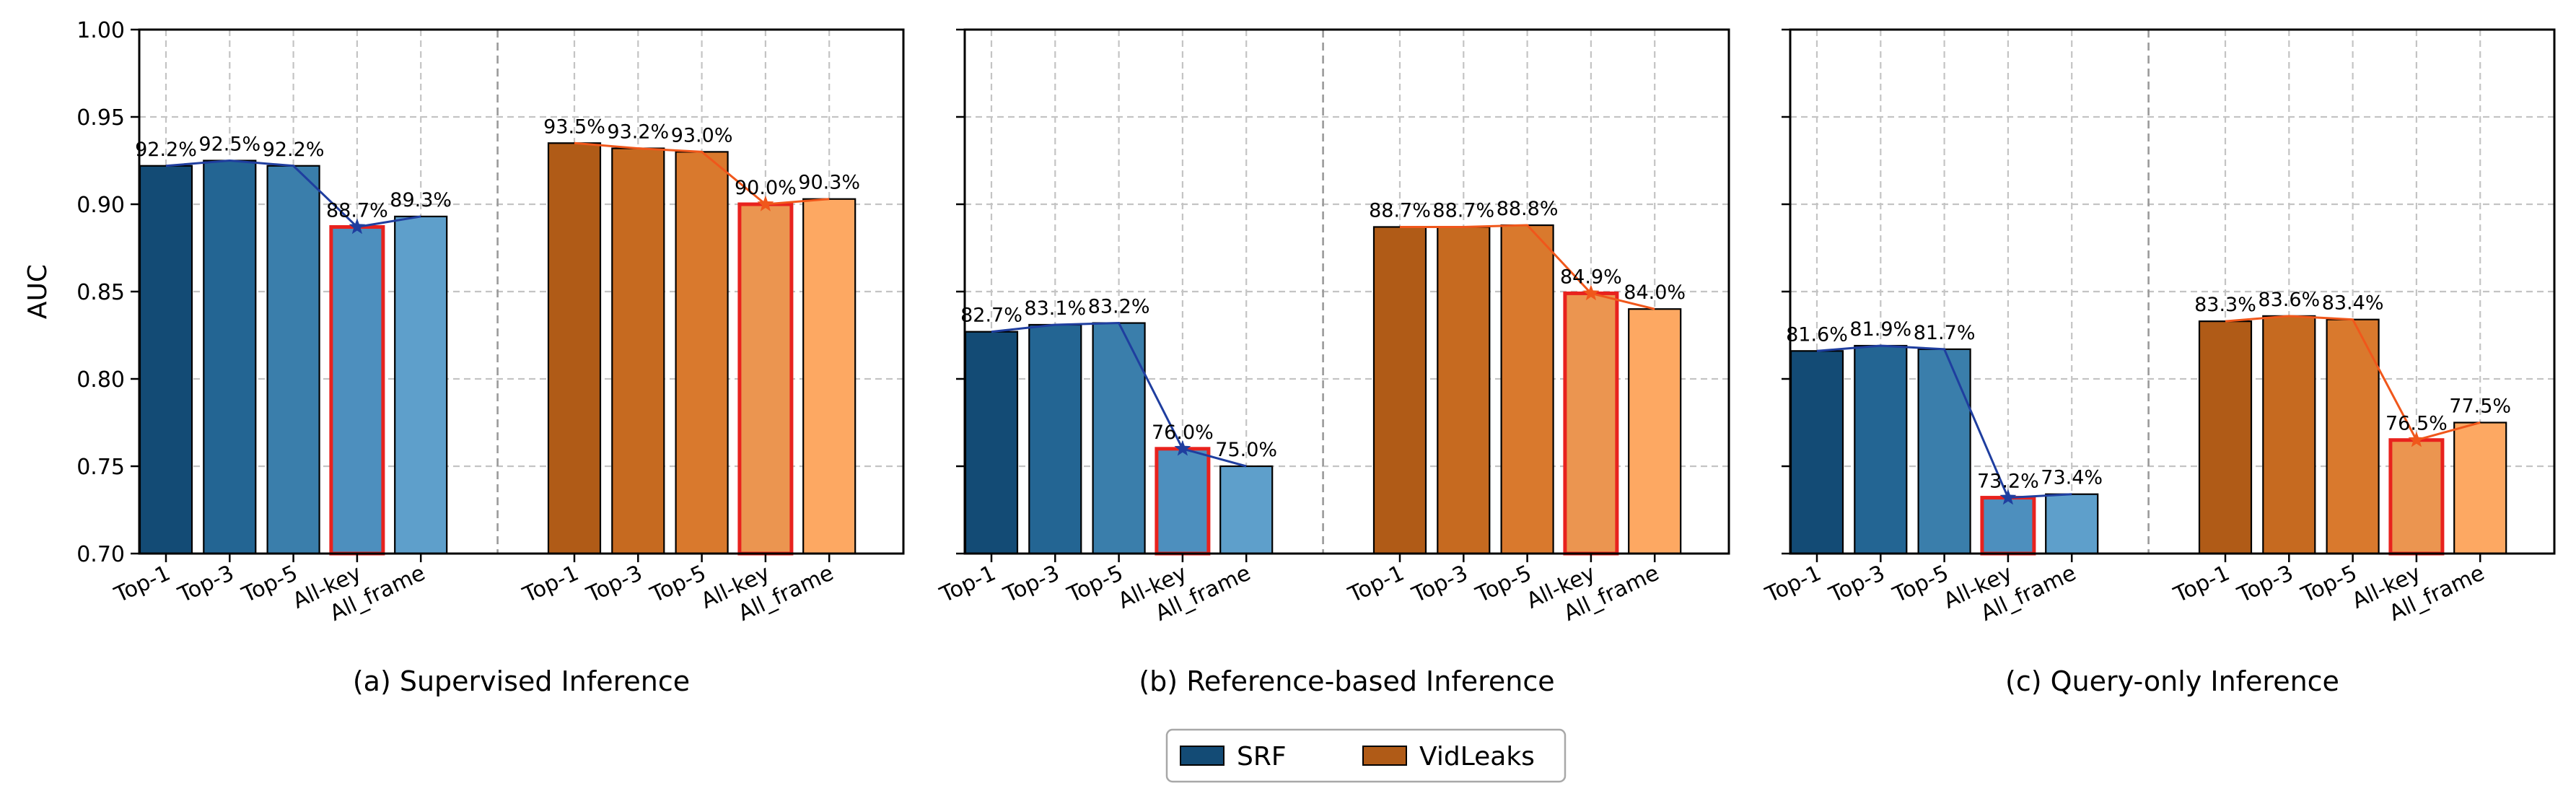  What do you see at coordinates (766, 188) in the screenshot?
I see `data-label: 90.0%` at bounding box center [766, 188].